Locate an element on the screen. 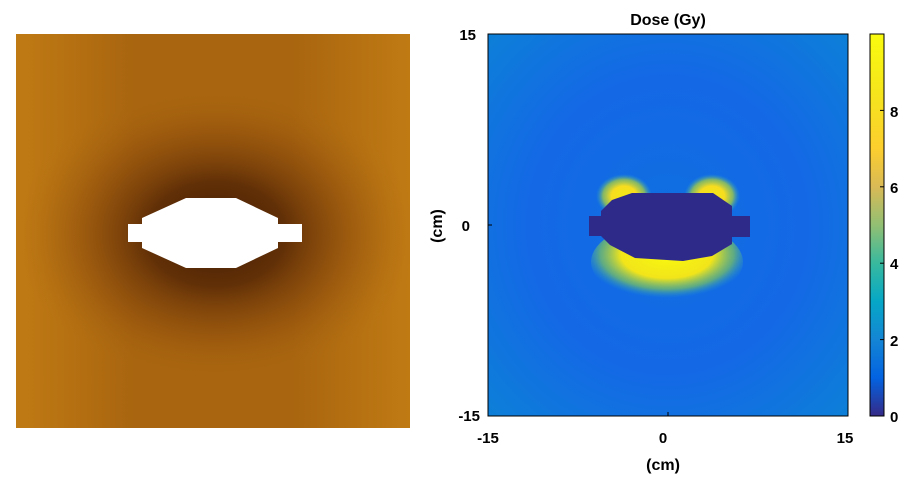  x-tick-label: -15 is located at coordinates (488, 438).